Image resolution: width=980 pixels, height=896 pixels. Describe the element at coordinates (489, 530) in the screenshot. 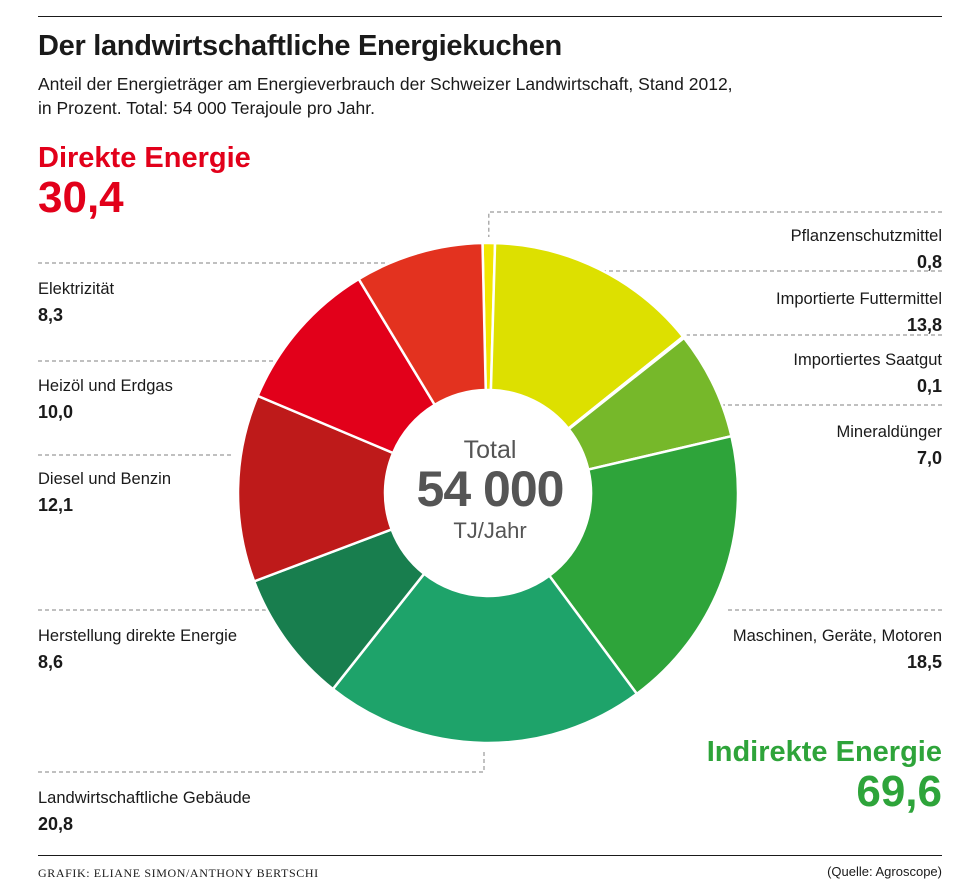

I see `center-total-unit: TJ/Jahr` at that location.